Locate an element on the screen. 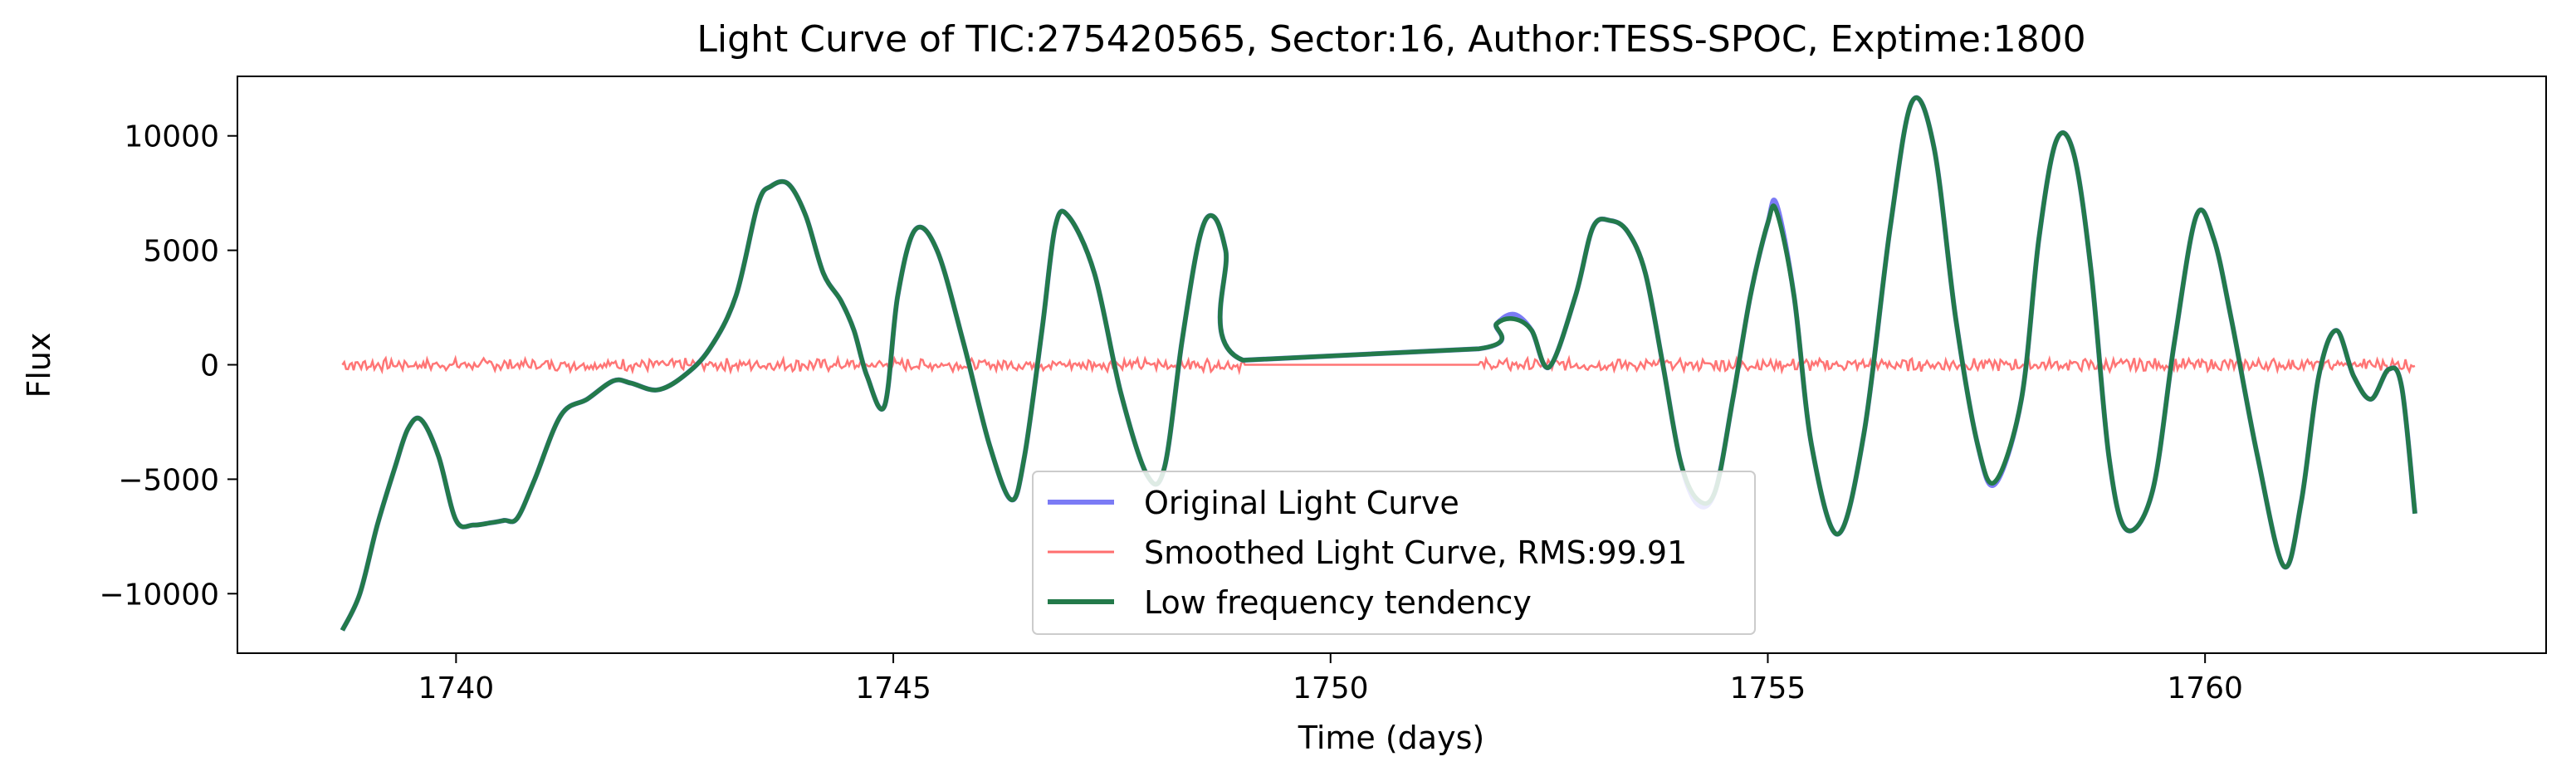 This screenshot has height=781, width=2576. legend-label-original: Original Light Curve is located at coordinates (1301, 503).